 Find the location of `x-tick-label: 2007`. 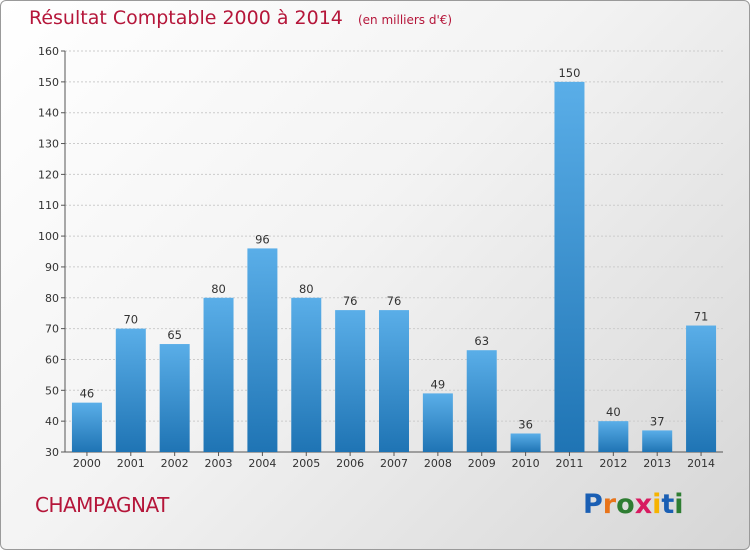

x-tick-label: 2007 is located at coordinates (394, 463).